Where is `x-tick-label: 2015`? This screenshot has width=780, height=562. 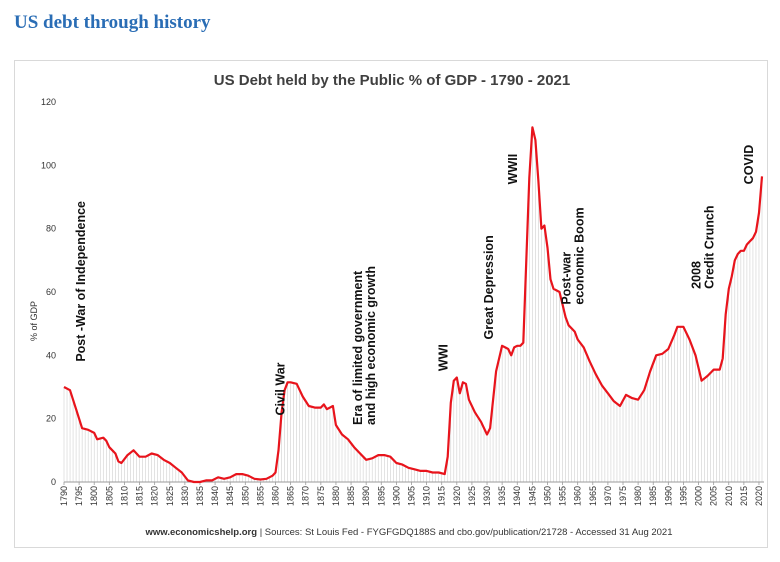
x-tick-label: 2015 is located at coordinates (744, 496).